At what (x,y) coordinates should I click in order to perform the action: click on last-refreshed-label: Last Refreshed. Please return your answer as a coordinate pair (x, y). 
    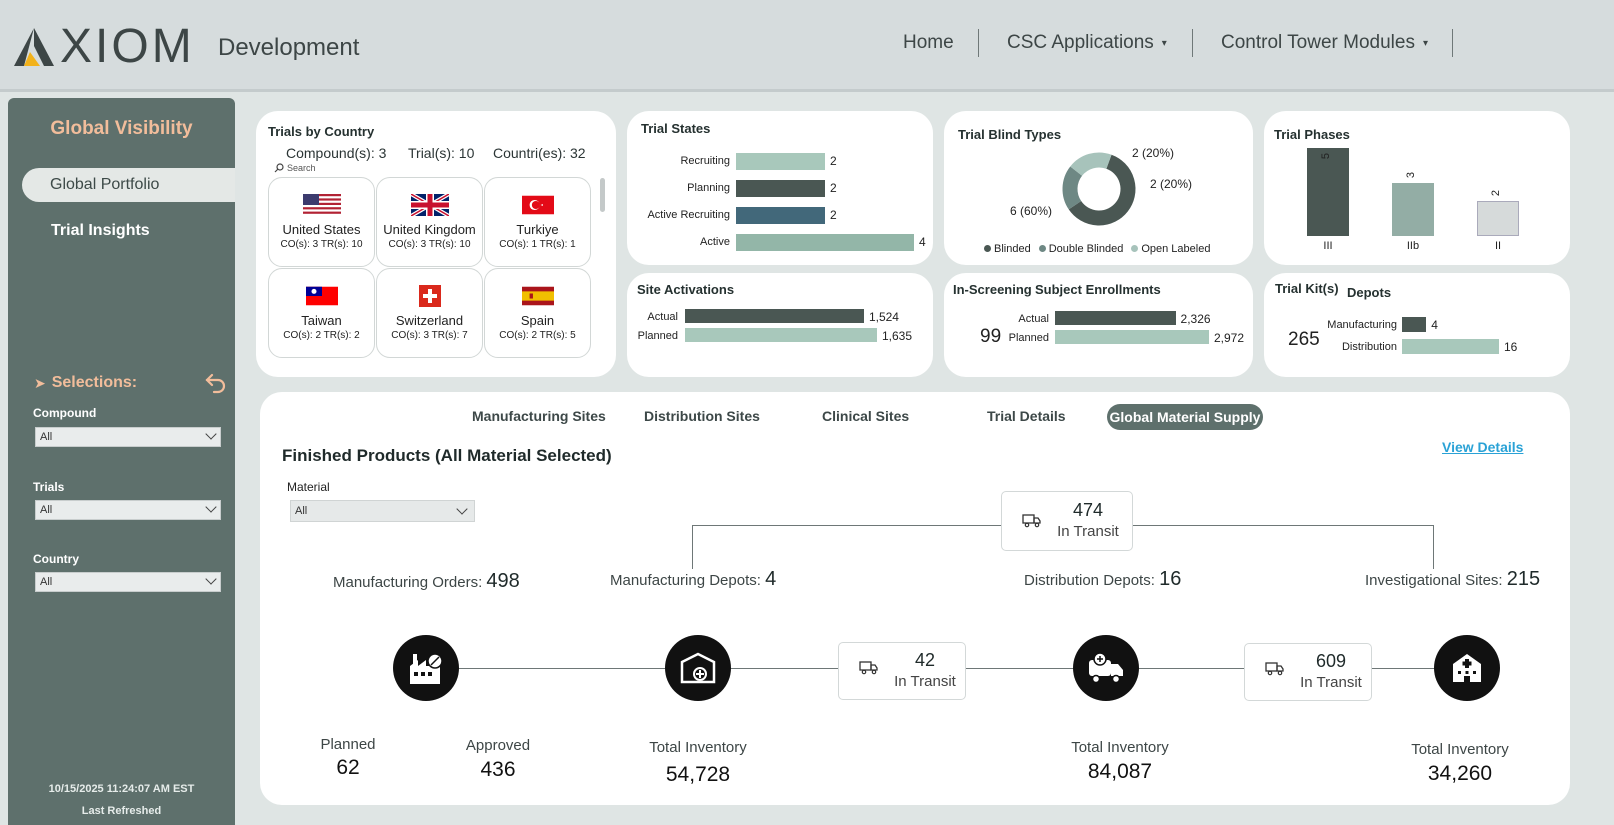
    Looking at the image, I should click on (121, 811).